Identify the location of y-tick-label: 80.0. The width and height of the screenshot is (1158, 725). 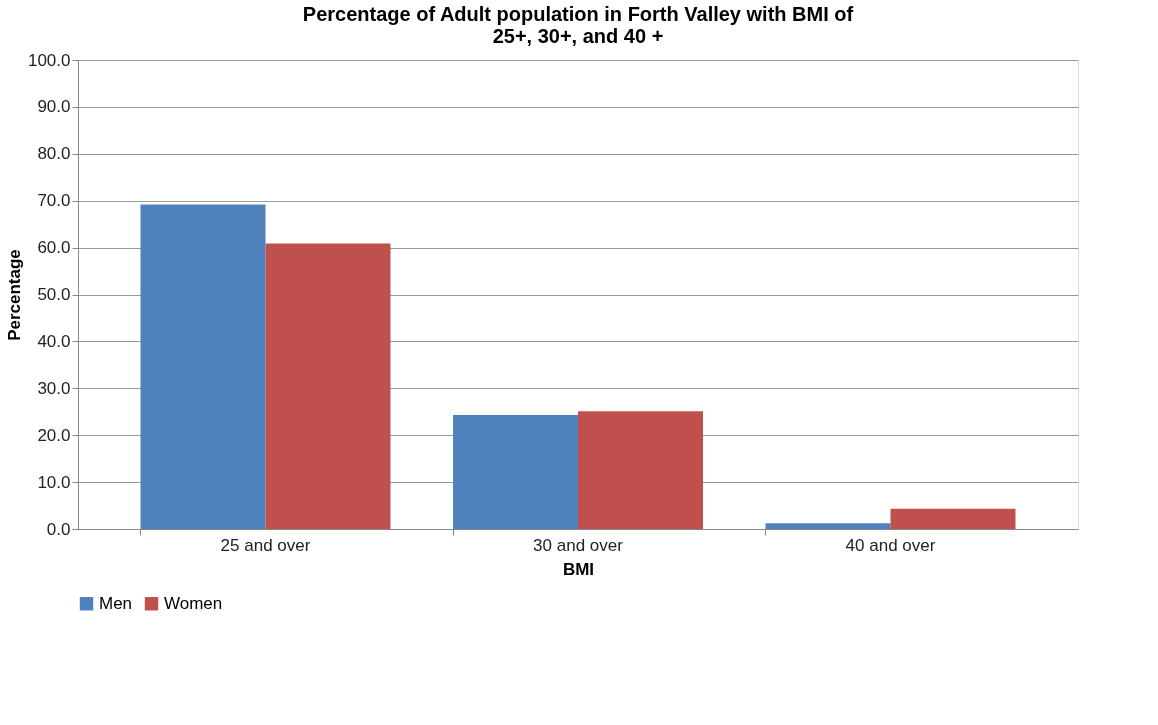
(54, 154).